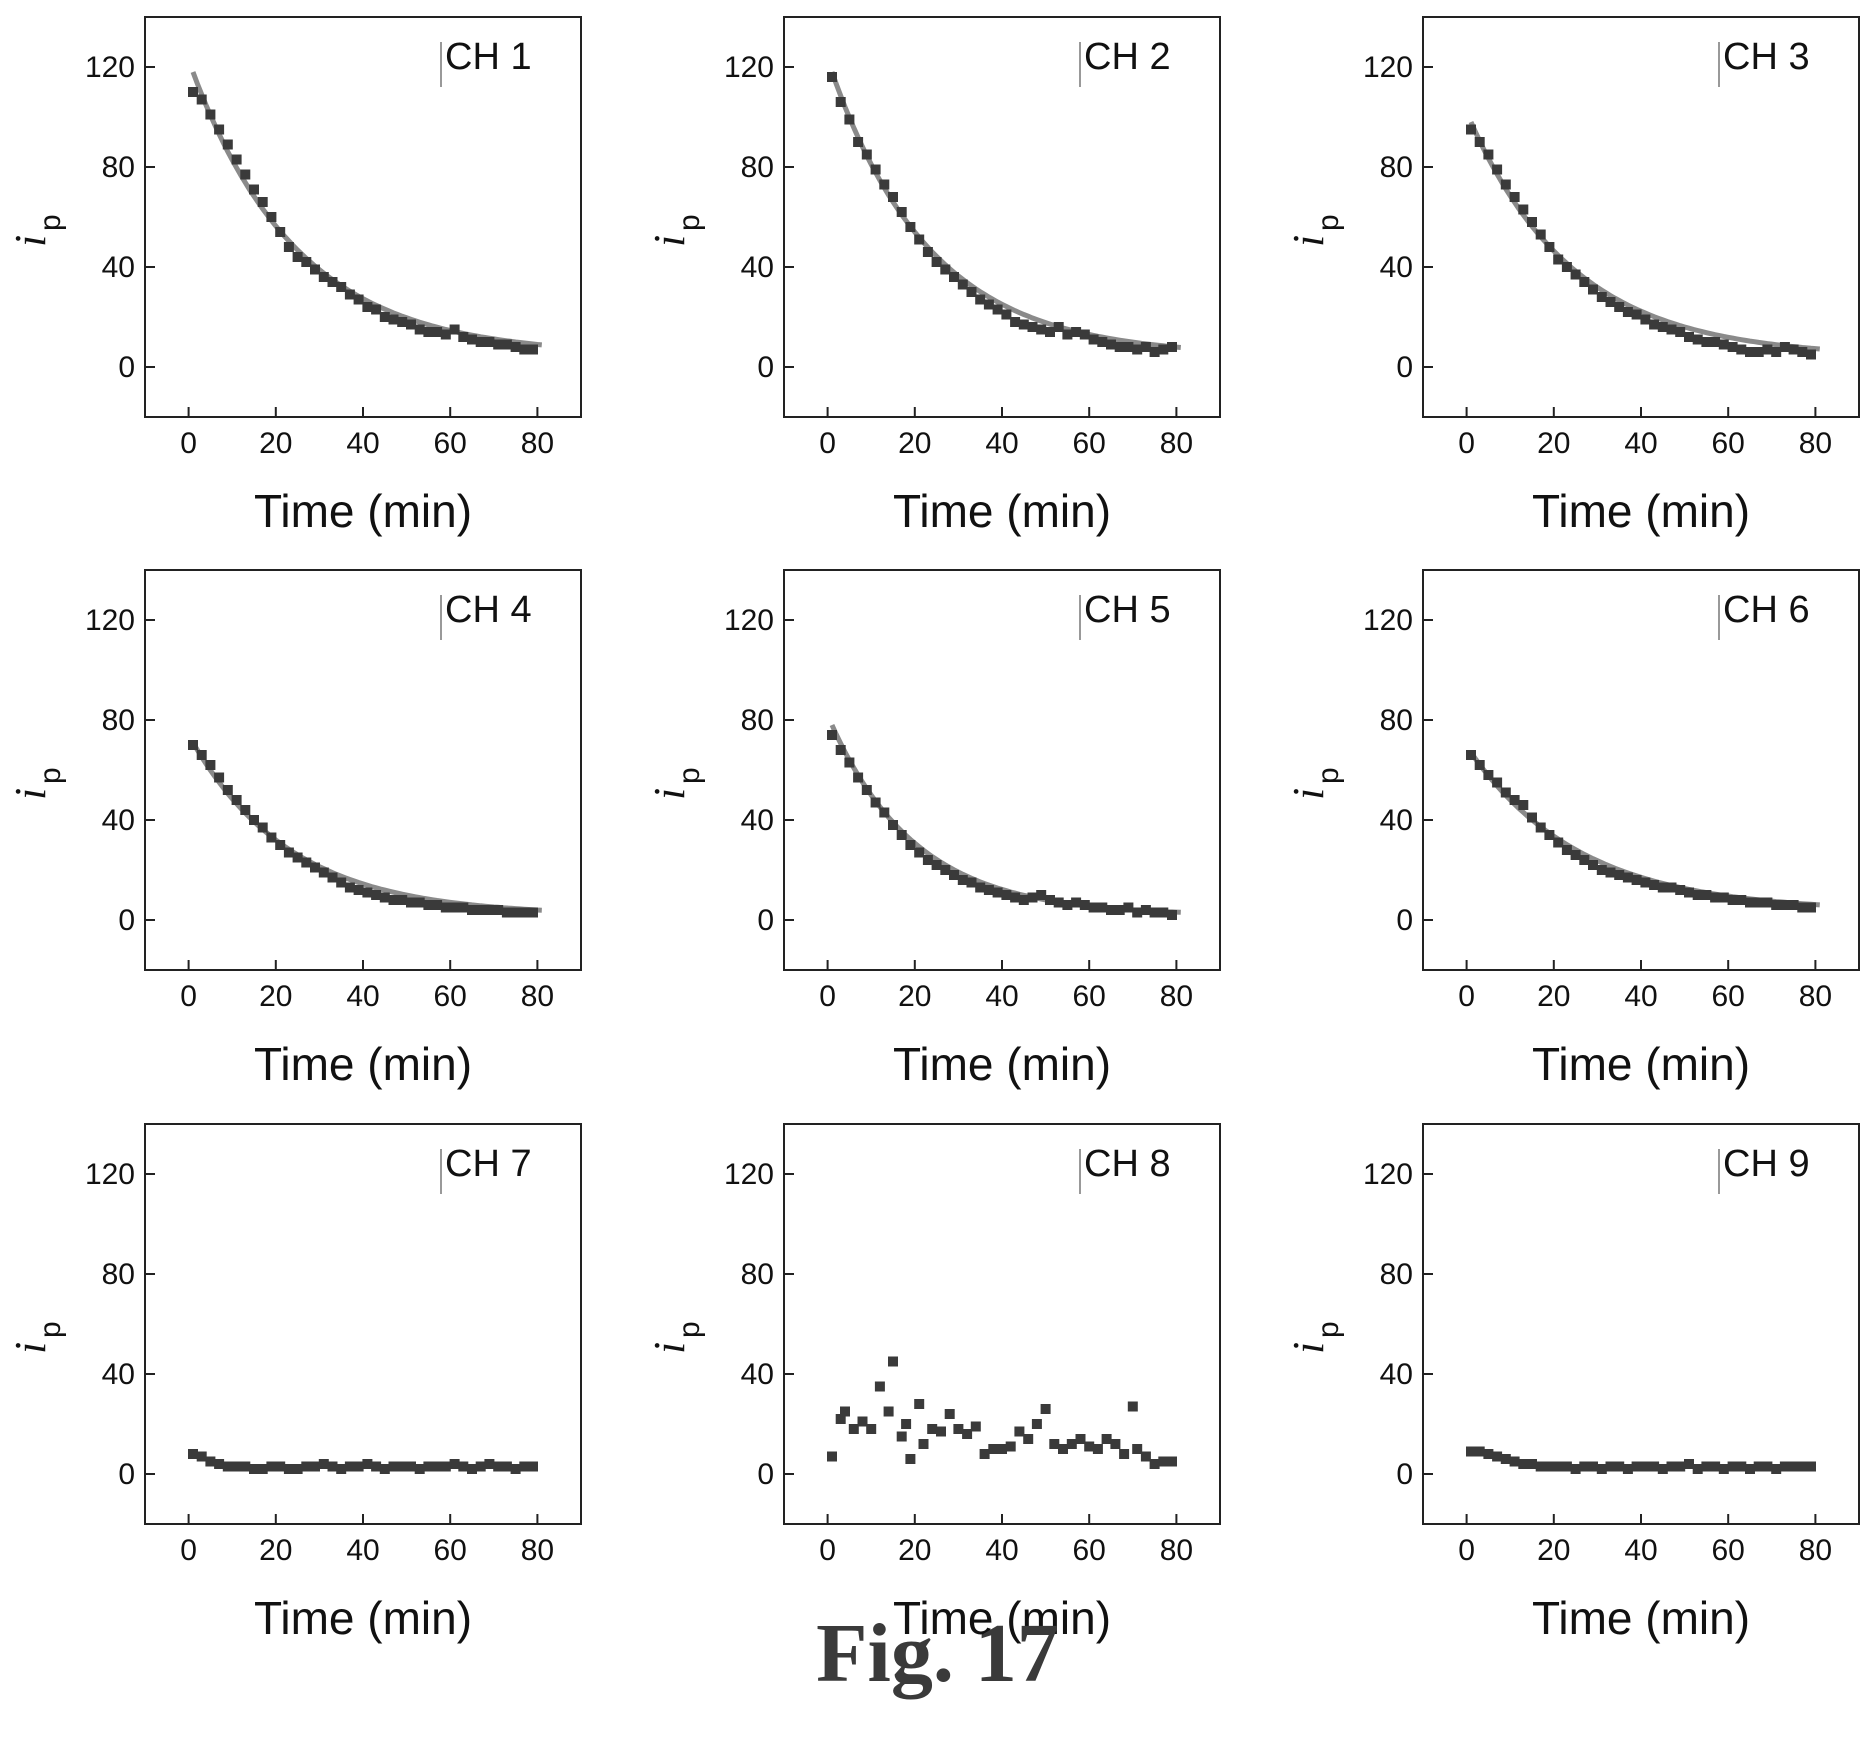 This screenshot has width=1875, height=1753. Describe the element at coordinates (914, 996) in the screenshot. I see `x-tick-label: 20` at that location.